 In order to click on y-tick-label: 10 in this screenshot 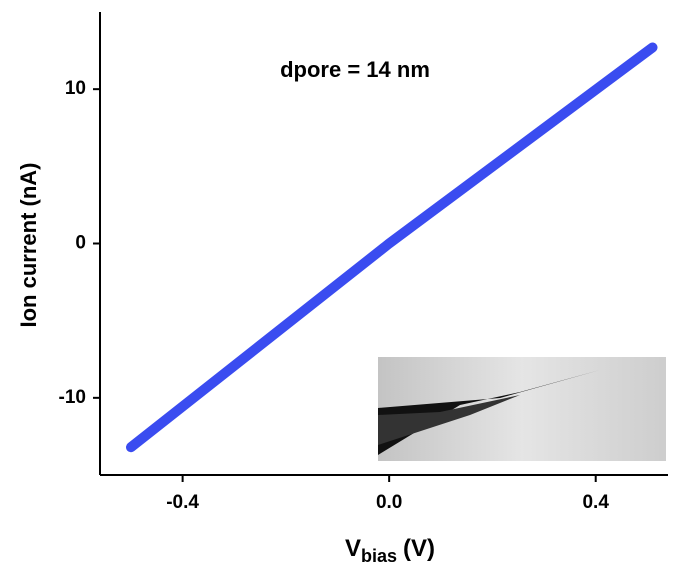, I will do `click(75, 88)`.